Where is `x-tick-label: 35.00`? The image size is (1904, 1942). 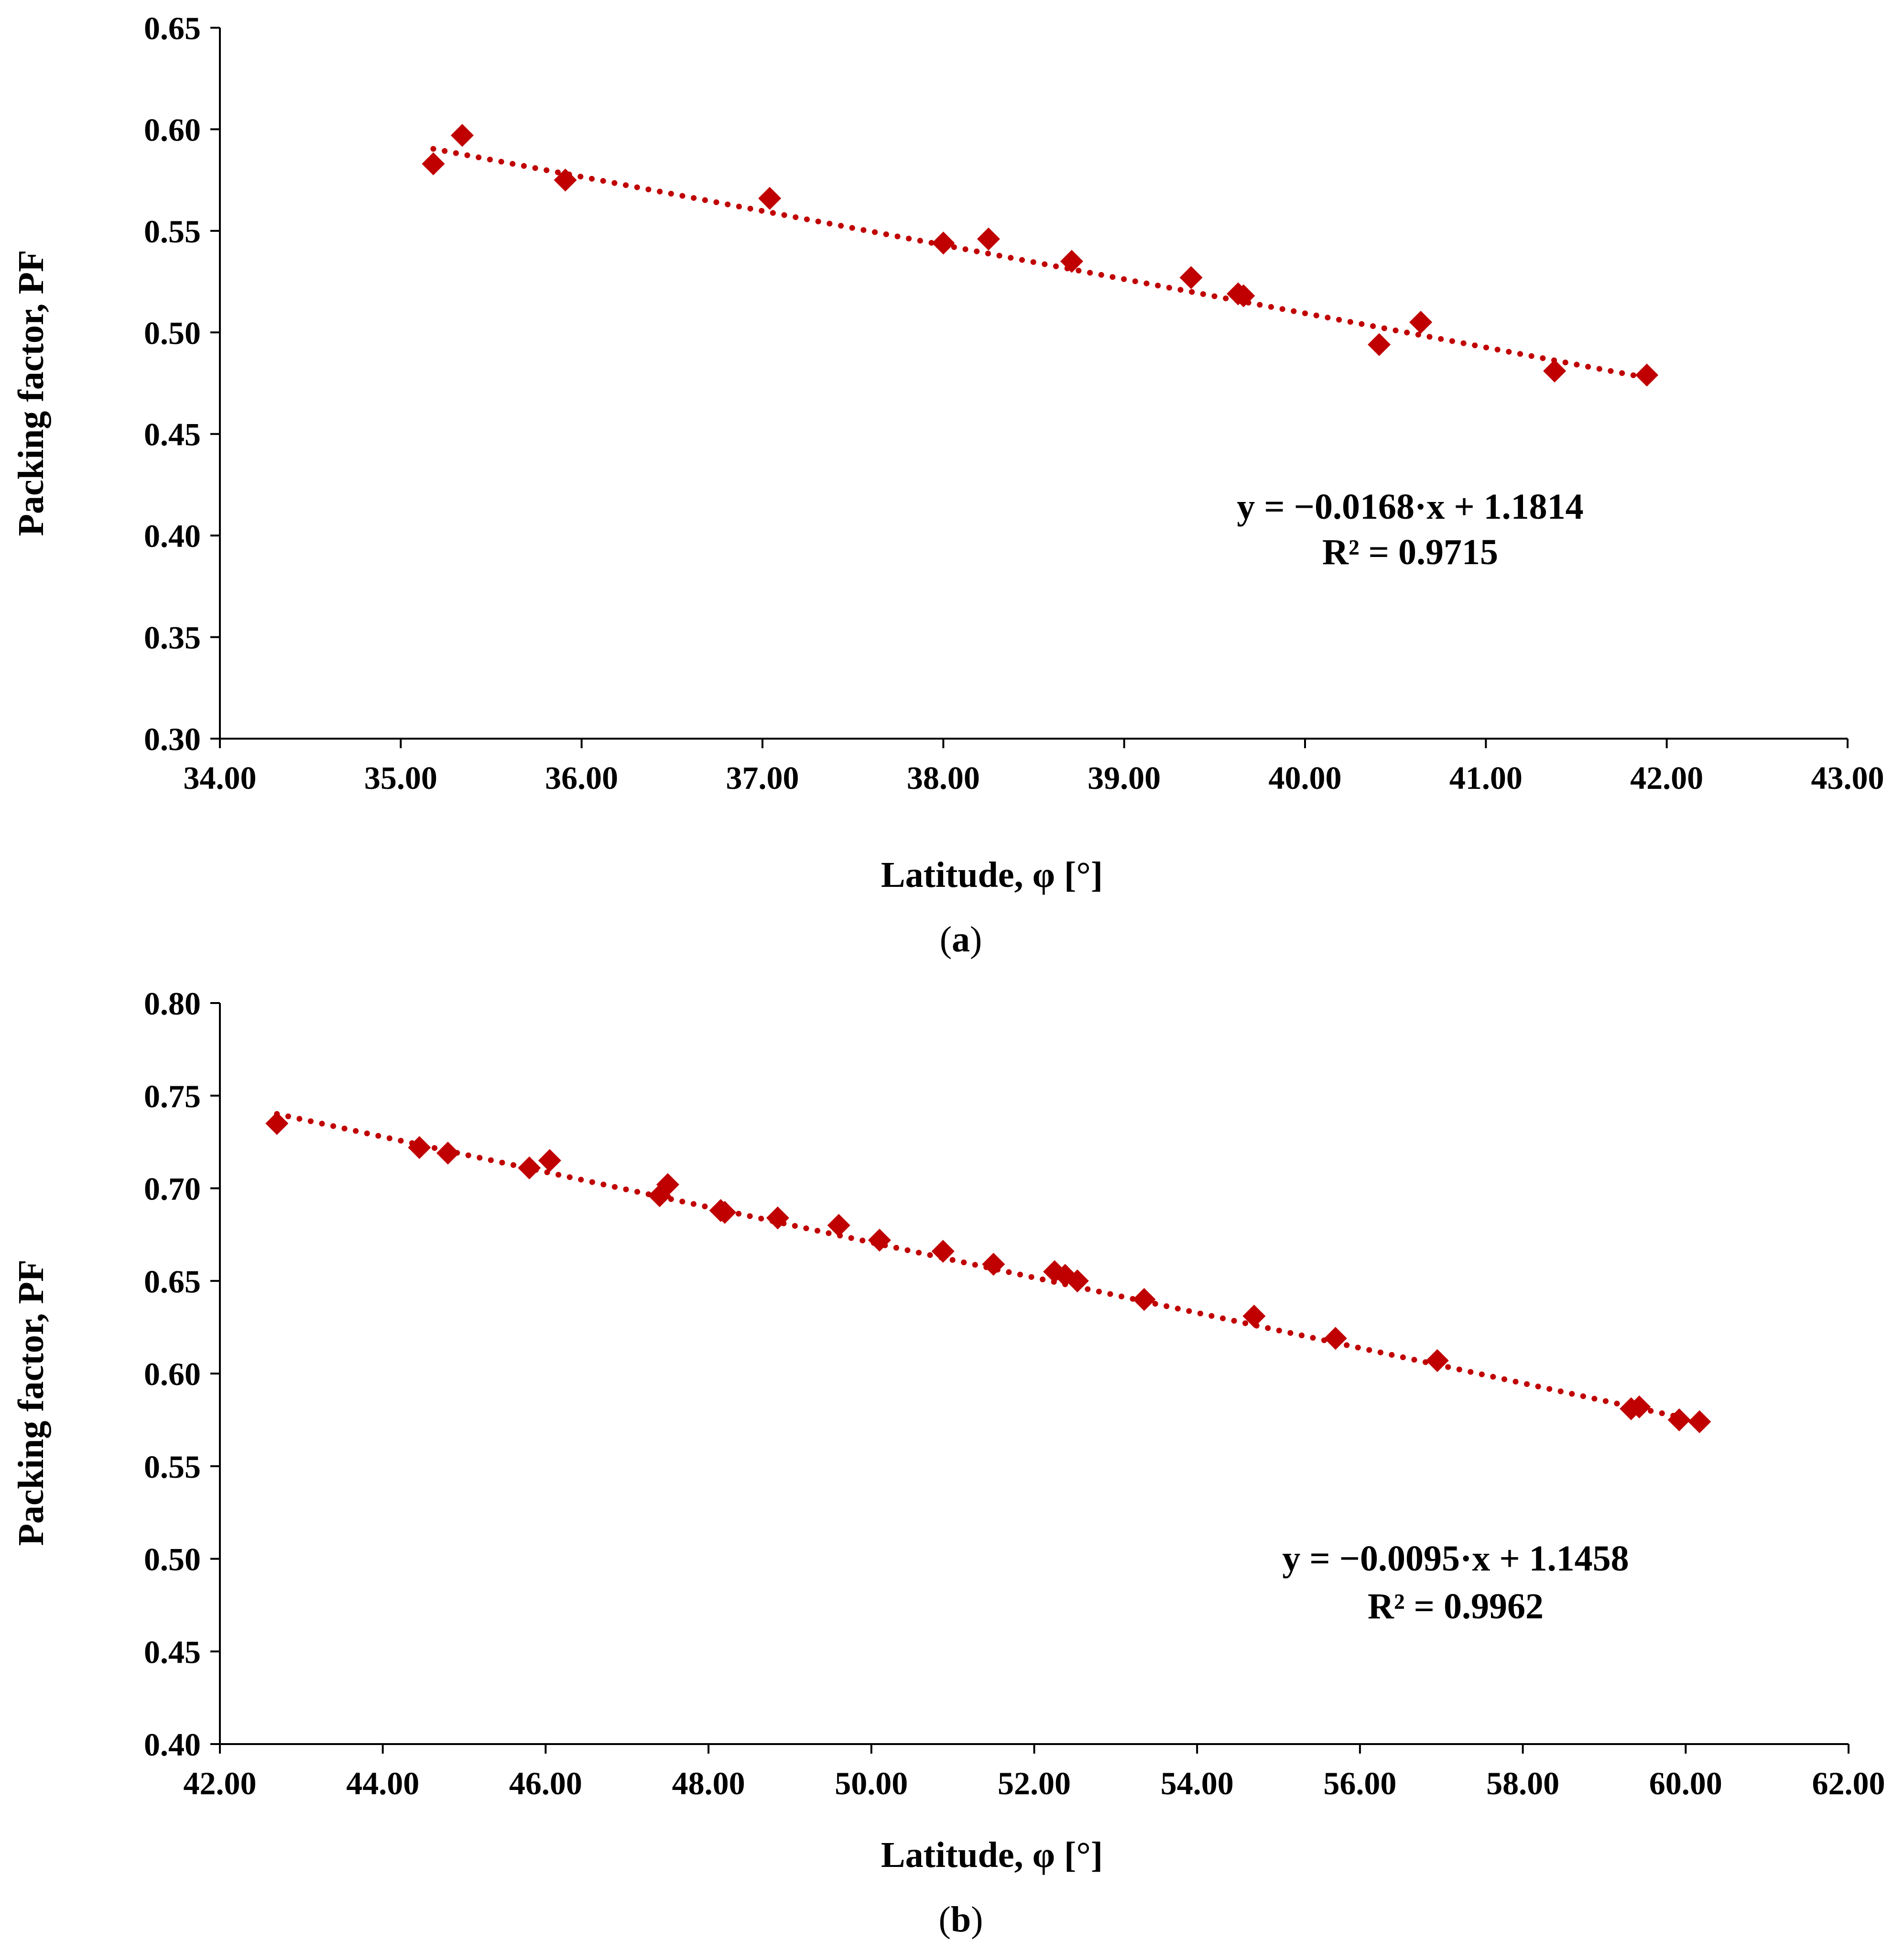 x-tick-label: 35.00 is located at coordinates (400, 778).